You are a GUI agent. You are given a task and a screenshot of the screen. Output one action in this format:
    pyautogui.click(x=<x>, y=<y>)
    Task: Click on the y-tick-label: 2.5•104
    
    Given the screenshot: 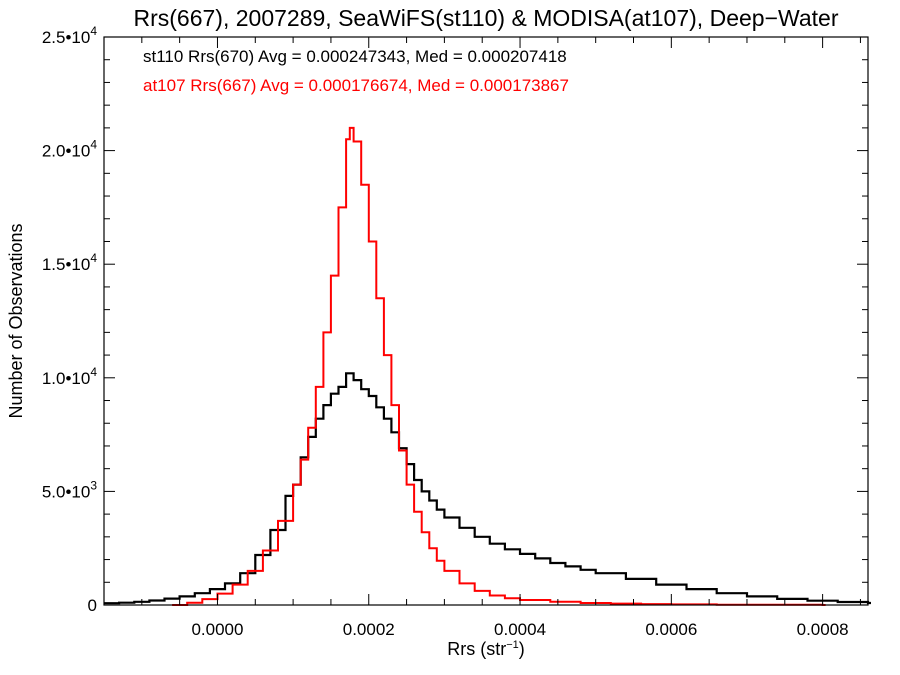 What is the action you would take?
    pyautogui.click(x=70, y=35)
    